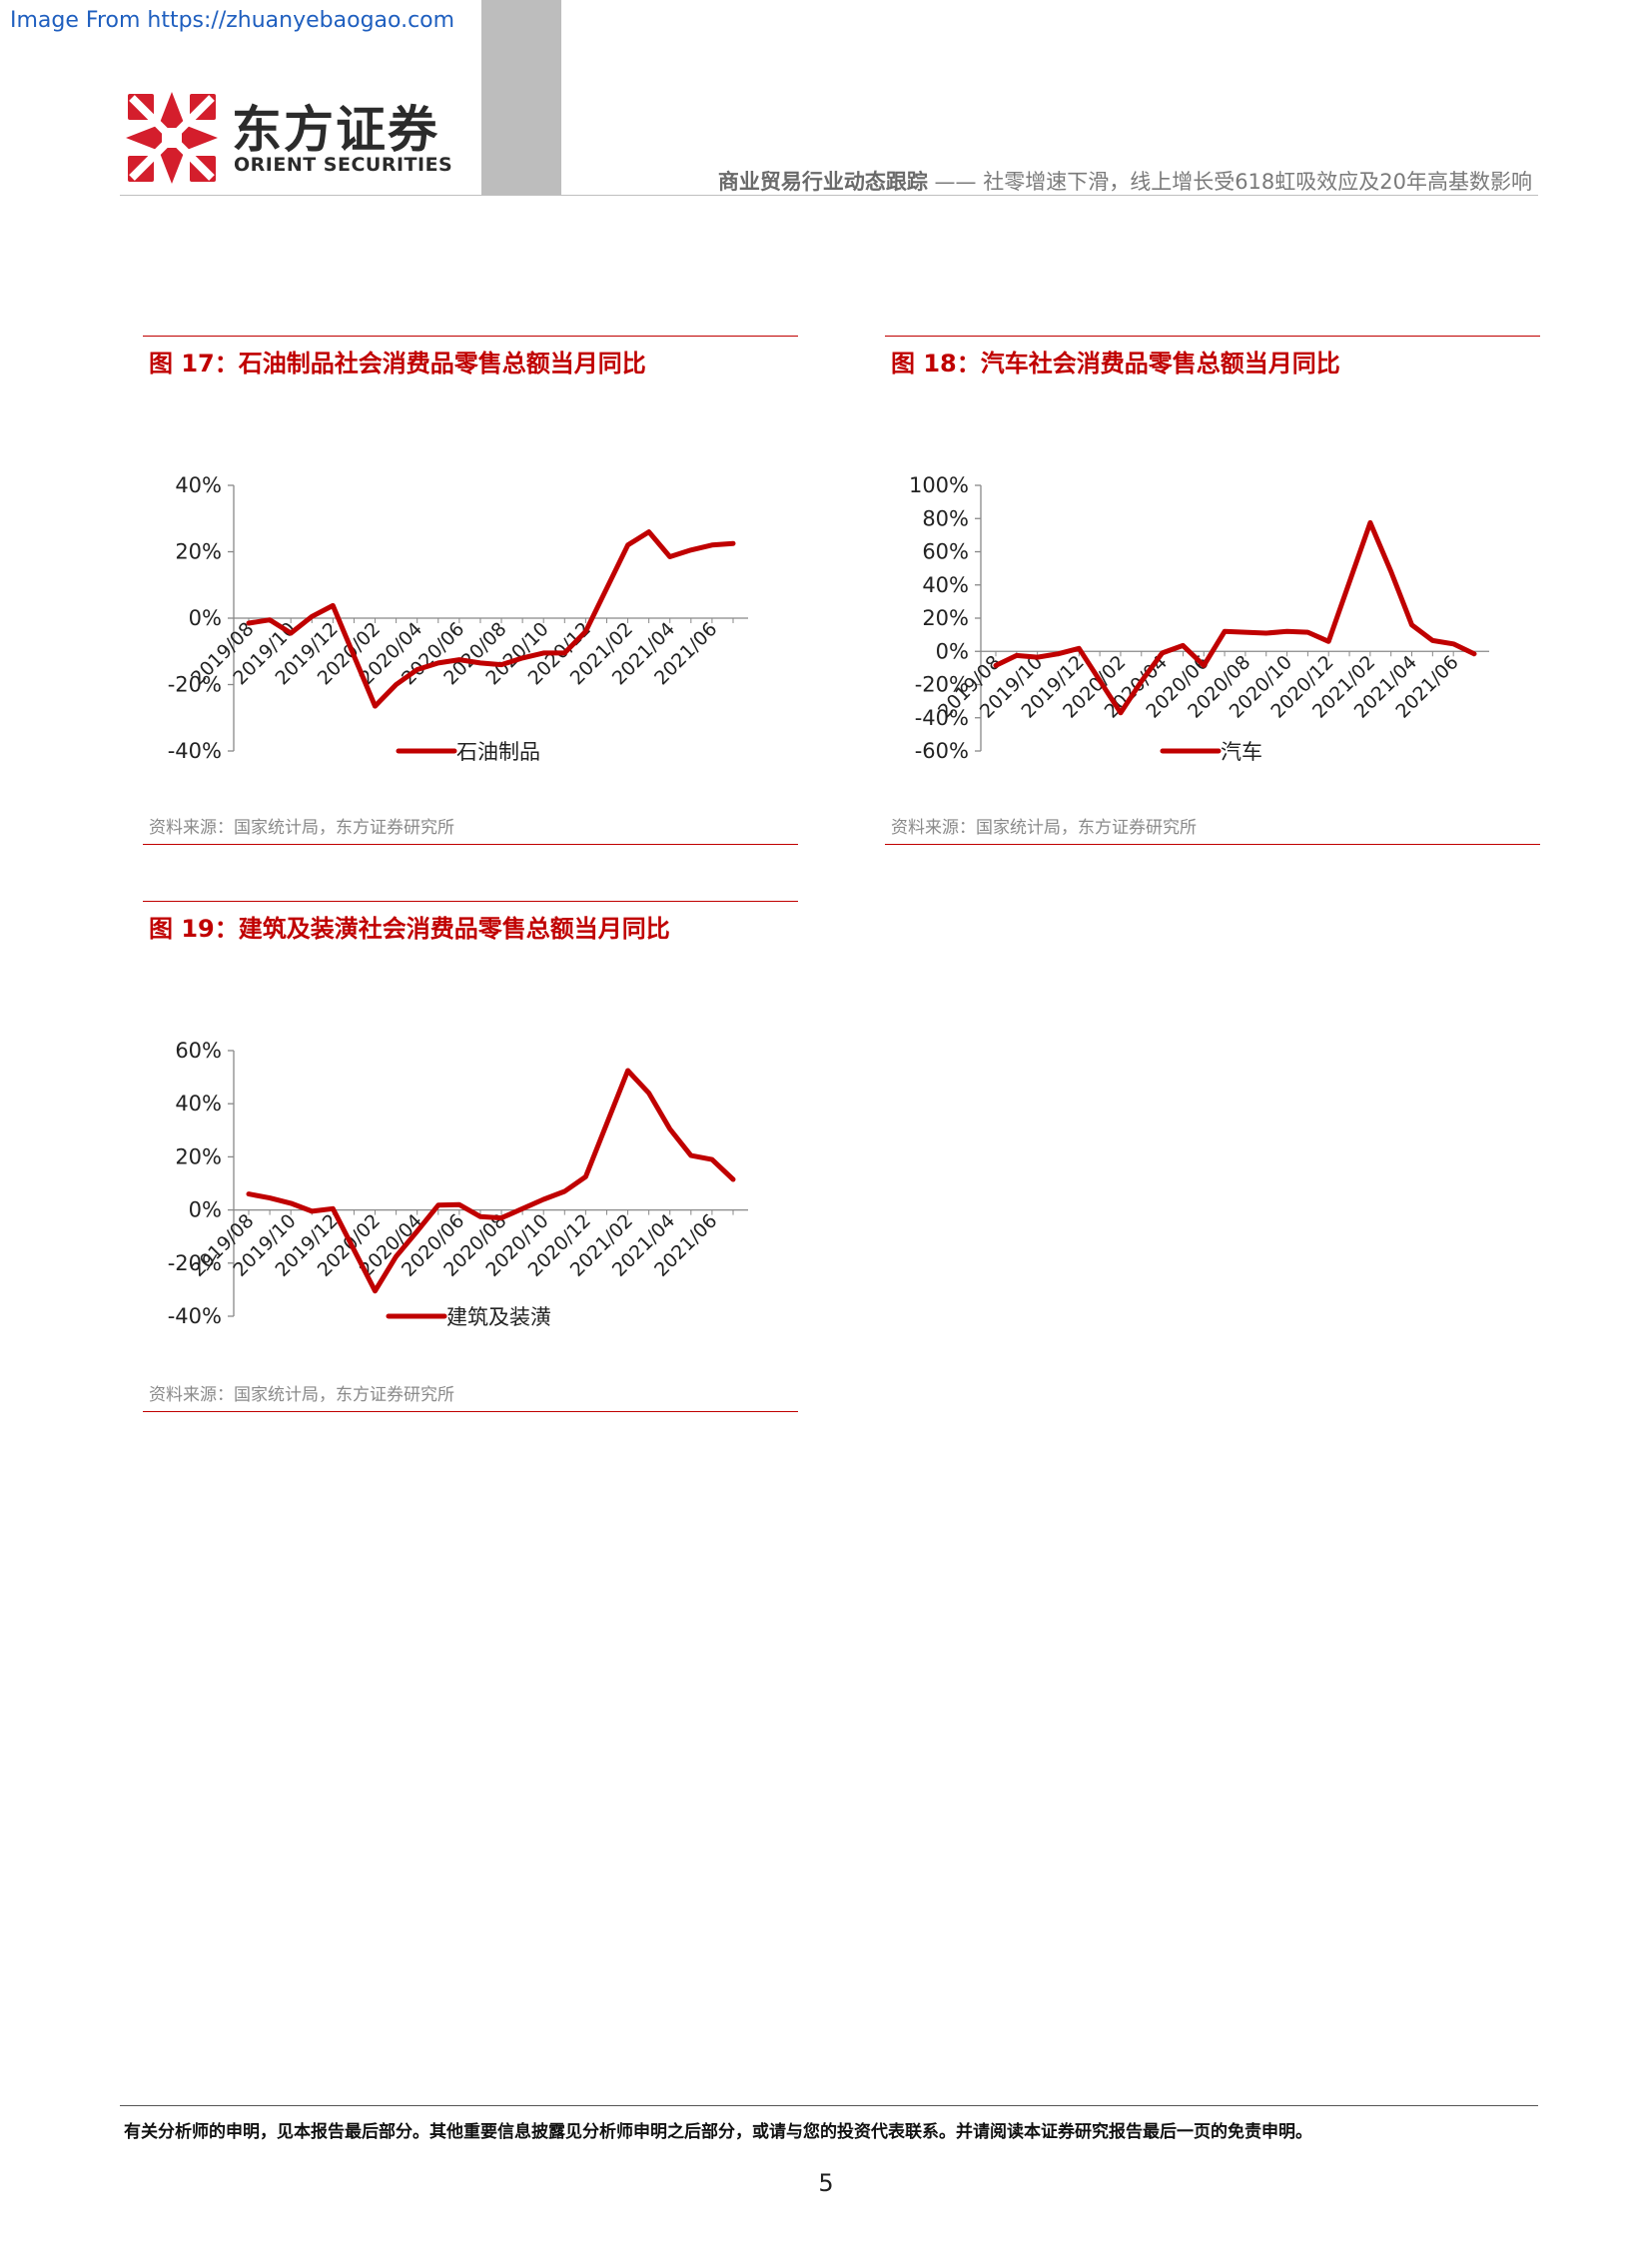 This screenshot has height=2242, width=1652. Describe the element at coordinates (335, 130) in the screenshot. I see `logo-text-cn: 东方证券` at that location.